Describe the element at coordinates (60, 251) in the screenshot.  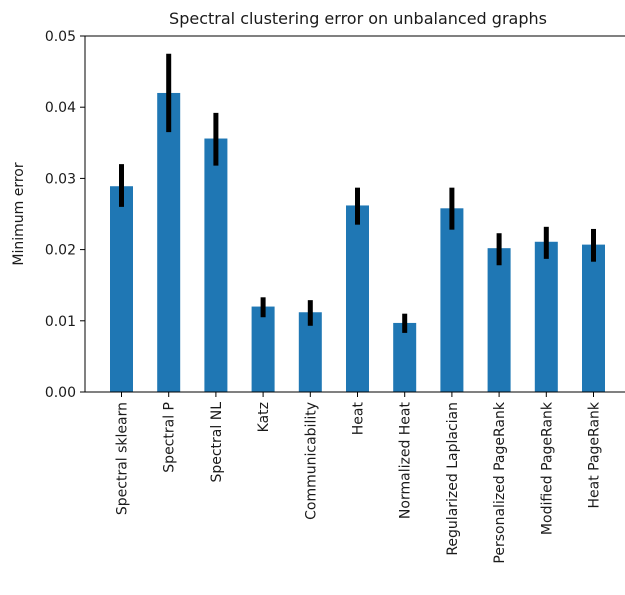
I see `y-tick-label: 0.02` at that location.